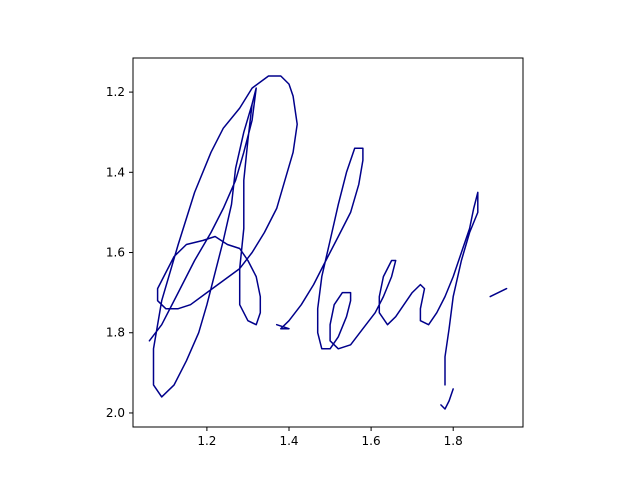  Describe the element at coordinates (206, 441) in the screenshot. I see `x-tick-label: 1.2` at that location.